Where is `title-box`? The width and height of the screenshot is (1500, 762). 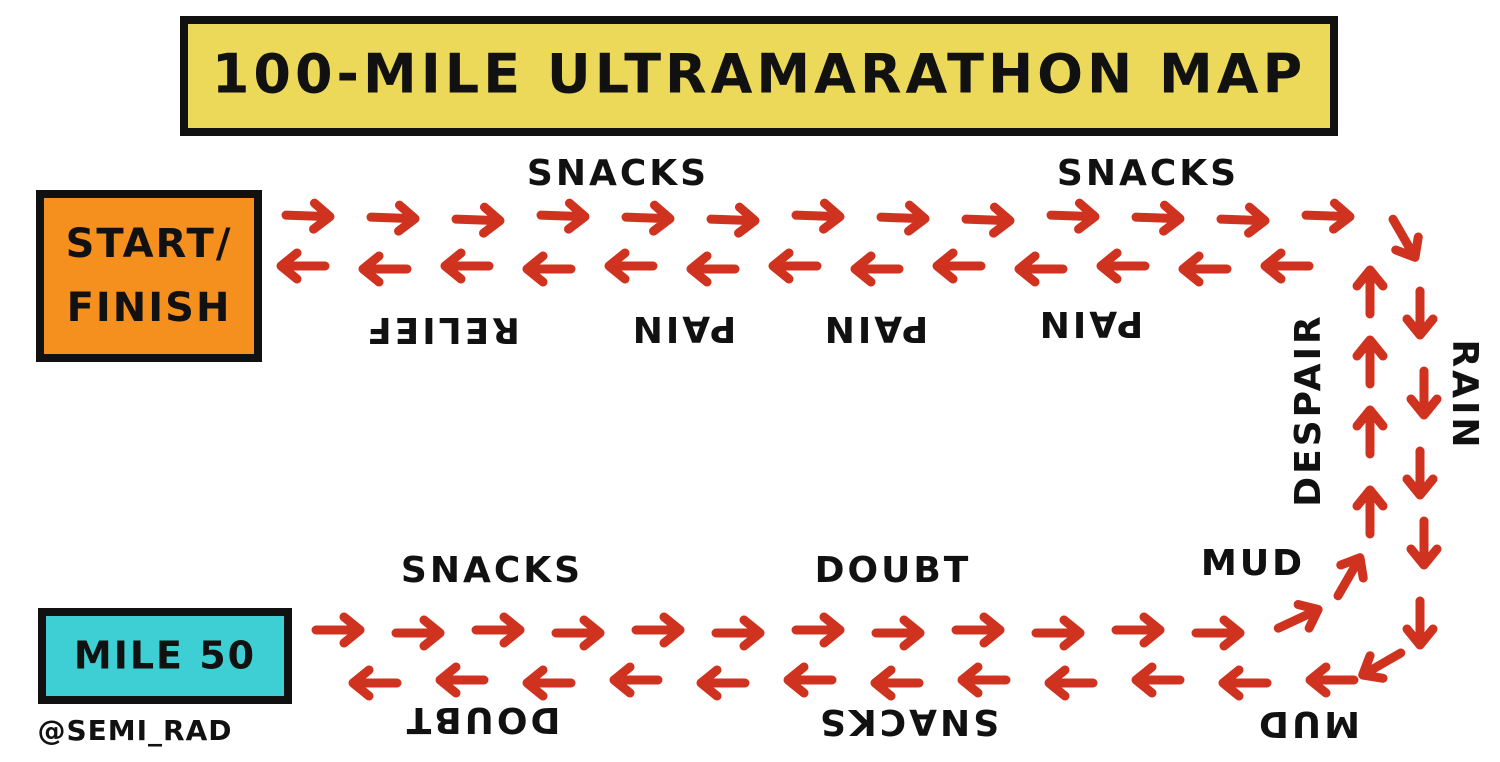
title-box is located at coordinates (759, 76).